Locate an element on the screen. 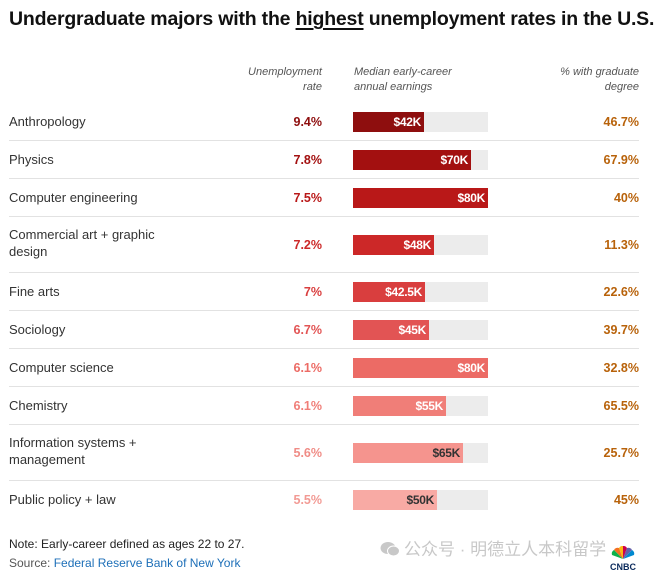  table-row: Sociology 6.7% $45K 39.7% is located at coordinates (324, 330).